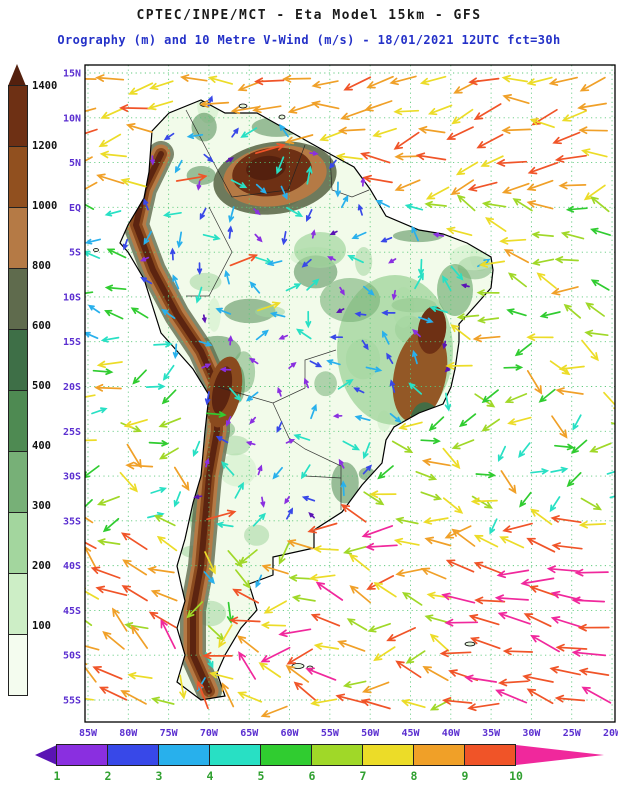  Describe the element at coordinates (169, 733) in the screenshot. I see `lon-tick-label: 75W` at that location.